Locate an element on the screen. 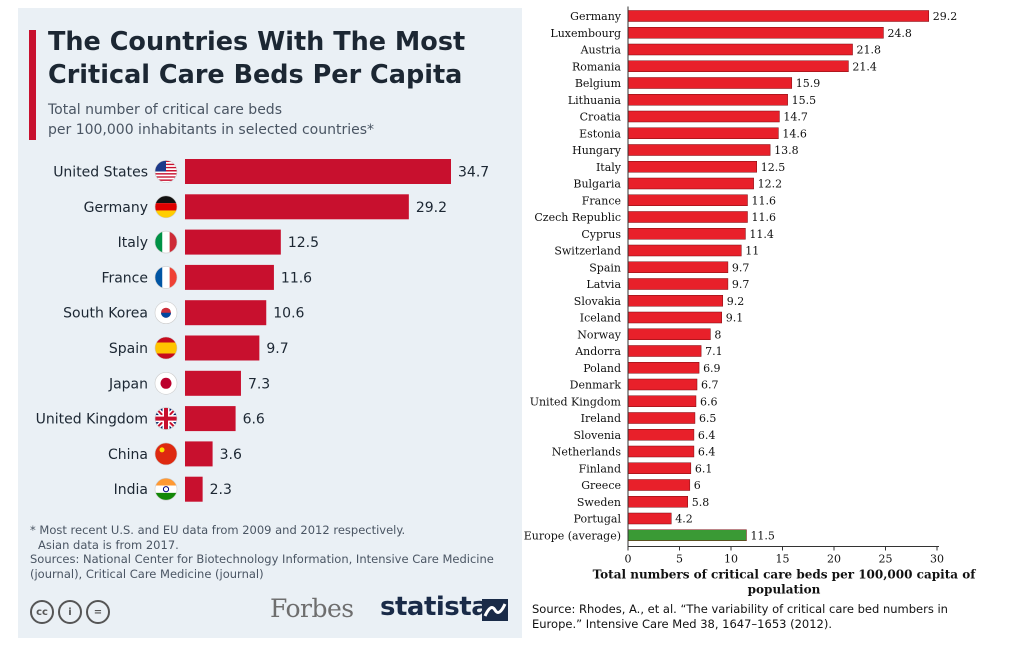  eu-bar-croatia is located at coordinates (703, 116).